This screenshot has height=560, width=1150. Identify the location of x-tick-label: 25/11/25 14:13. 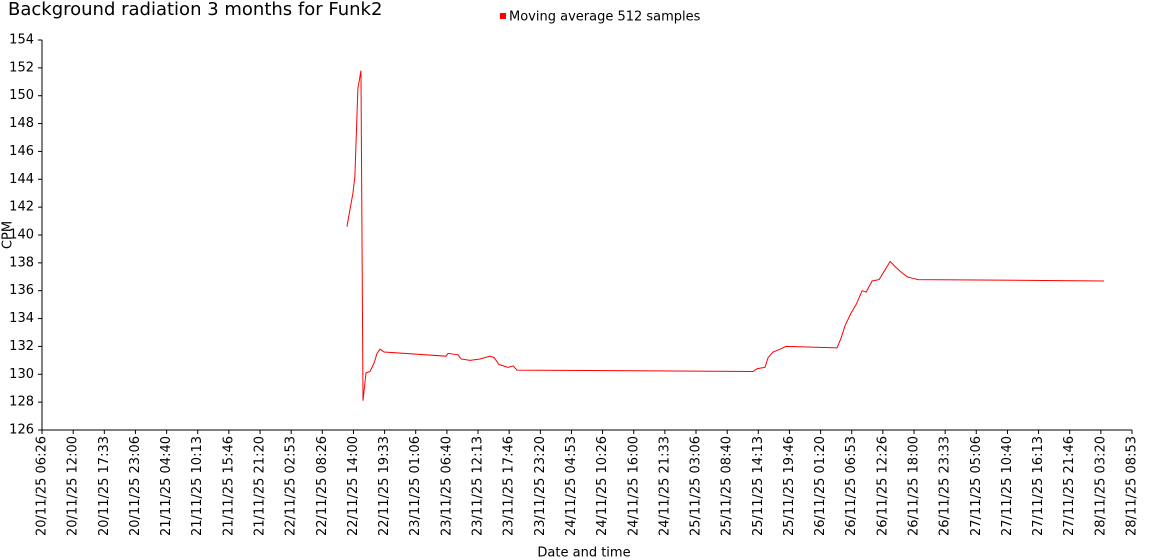
(758, 486).